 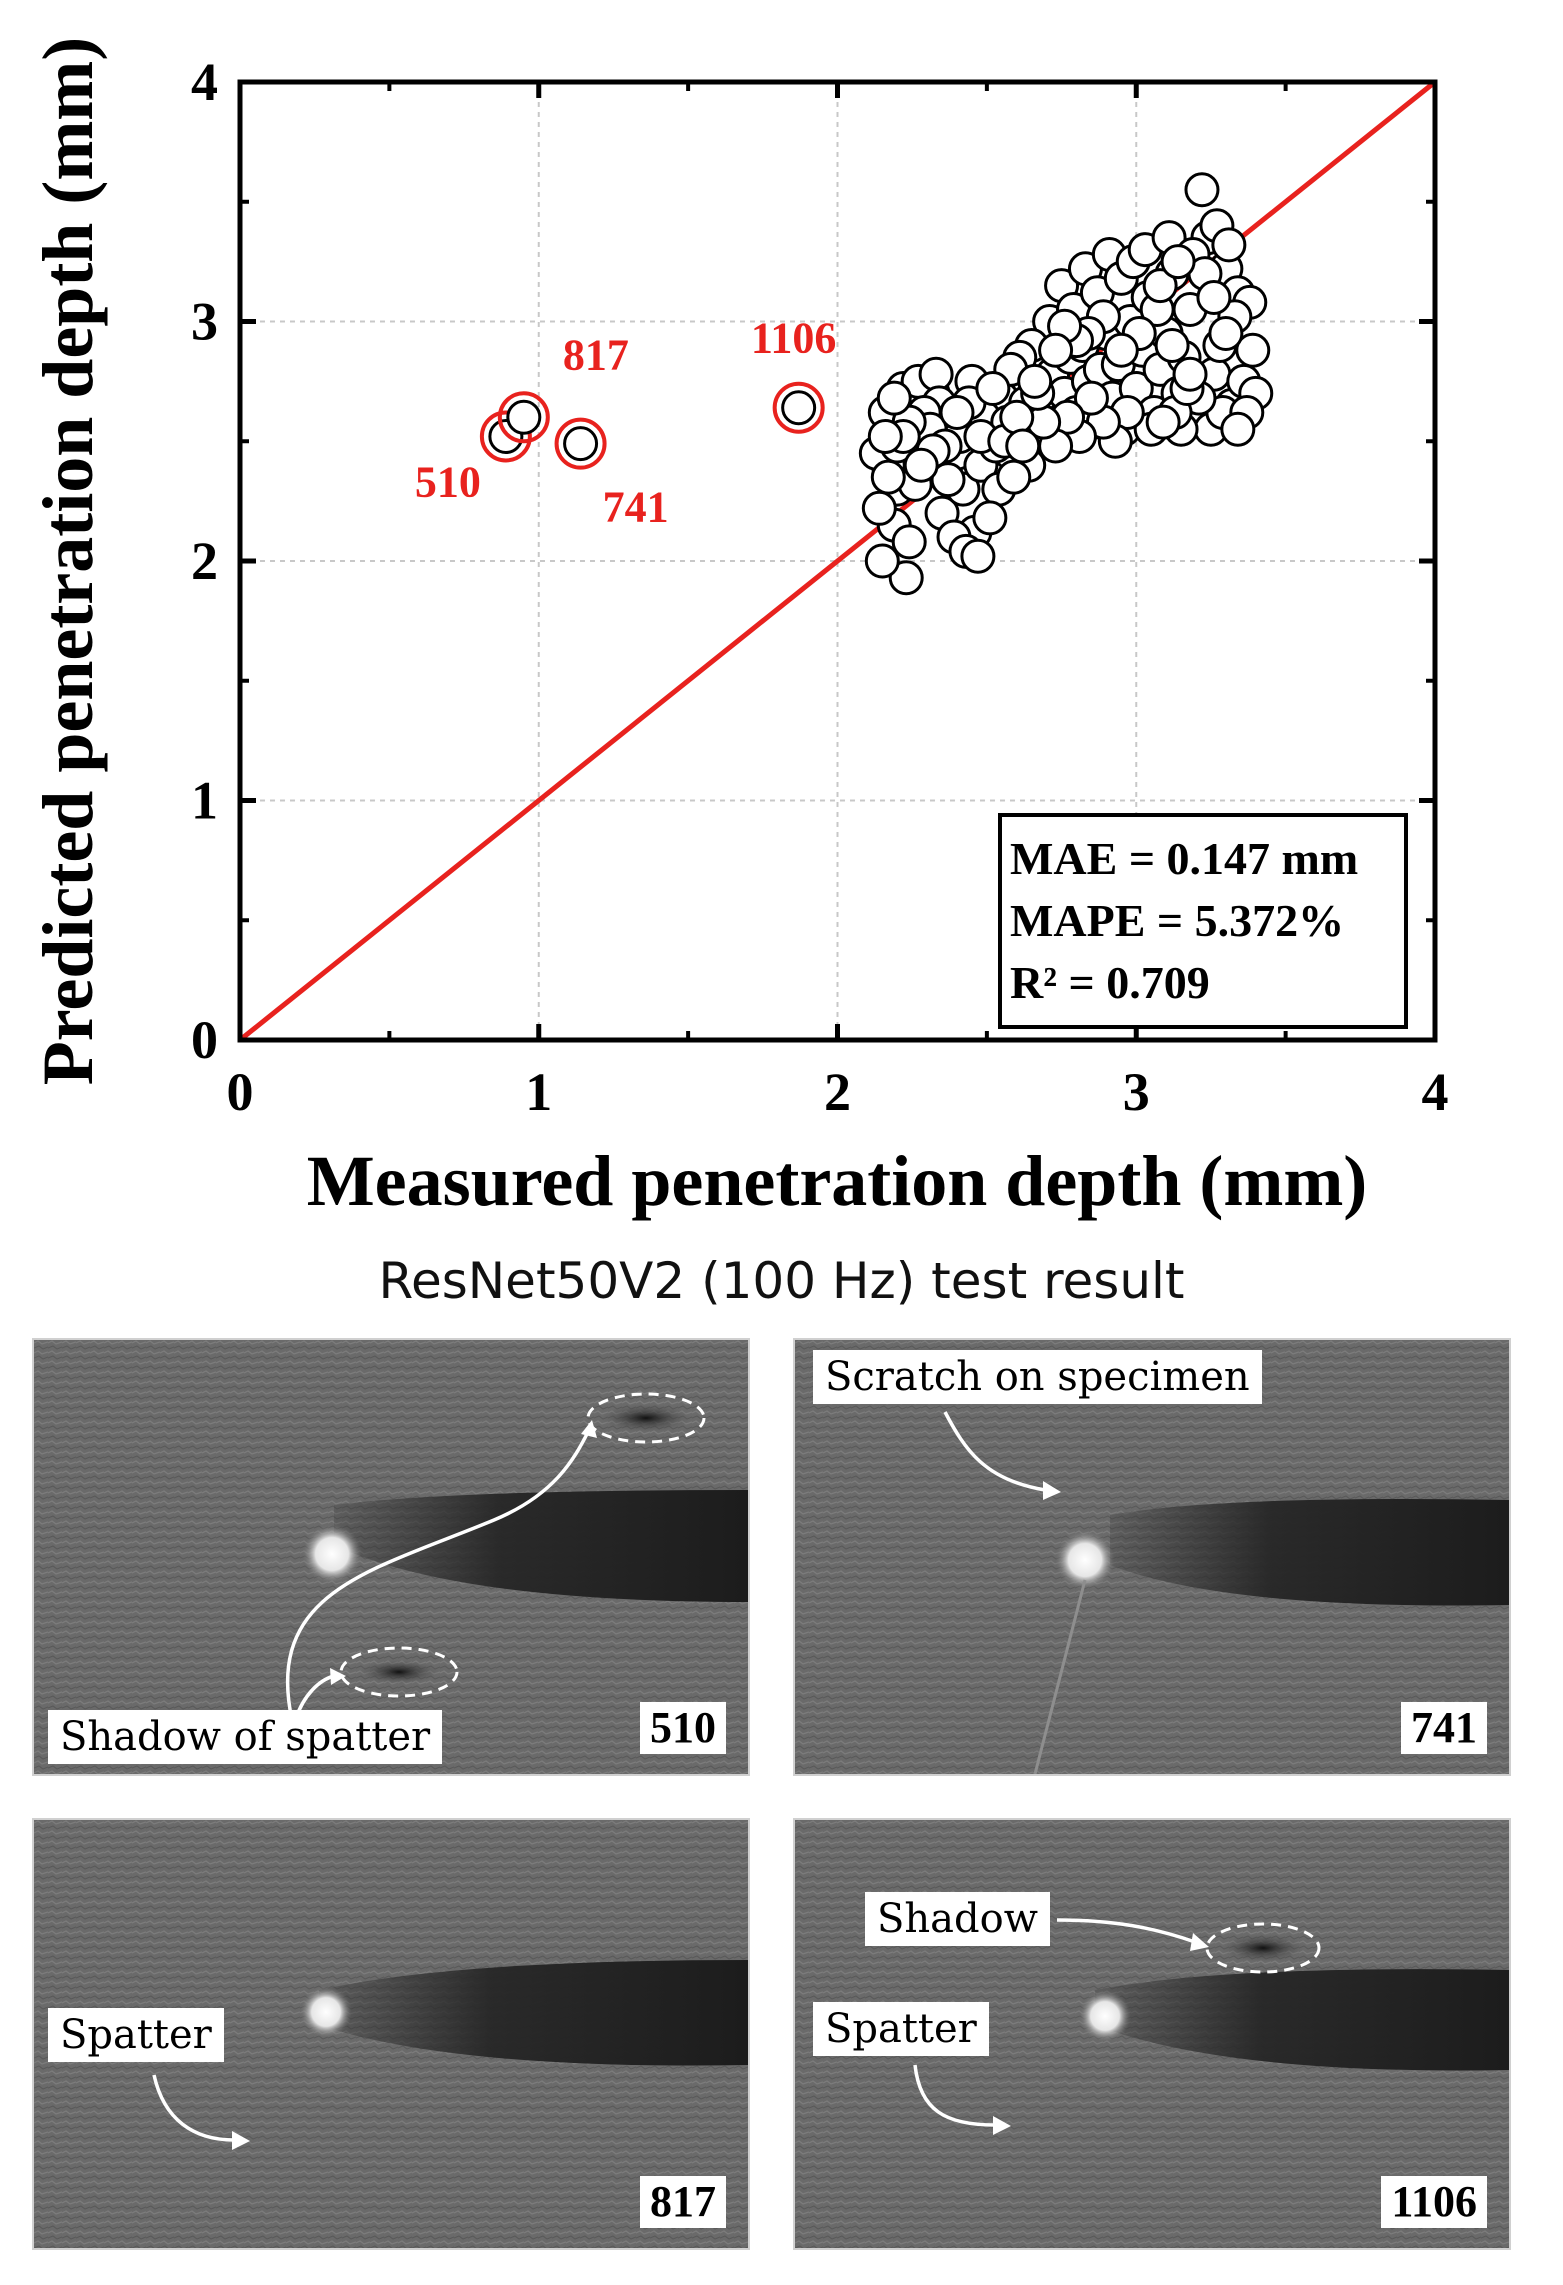 What do you see at coordinates (957, 1919) in the screenshot?
I see `annotation-label: Shadow` at bounding box center [957, 1919].